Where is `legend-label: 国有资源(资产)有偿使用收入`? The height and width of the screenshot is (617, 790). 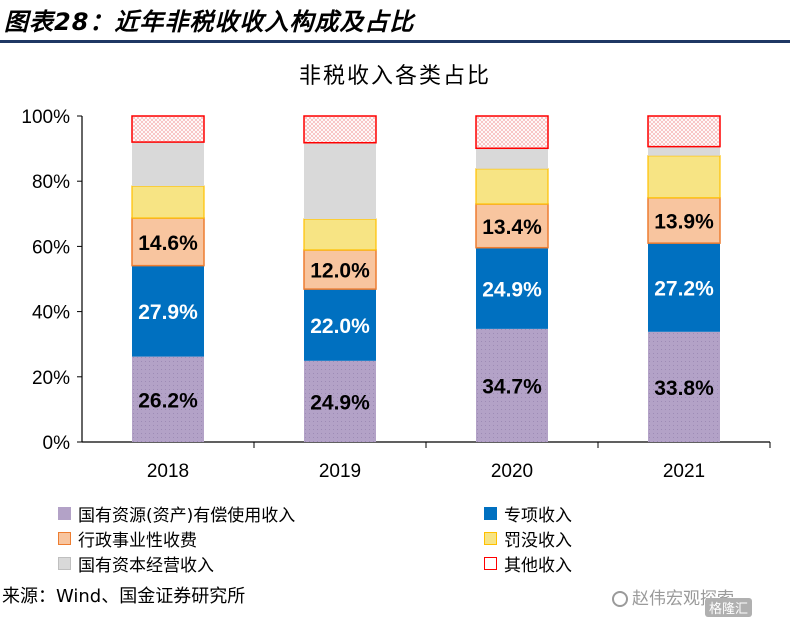 legend-label: 国有资源(资产)有偿使用收入 is located at coordinates (187, 516).